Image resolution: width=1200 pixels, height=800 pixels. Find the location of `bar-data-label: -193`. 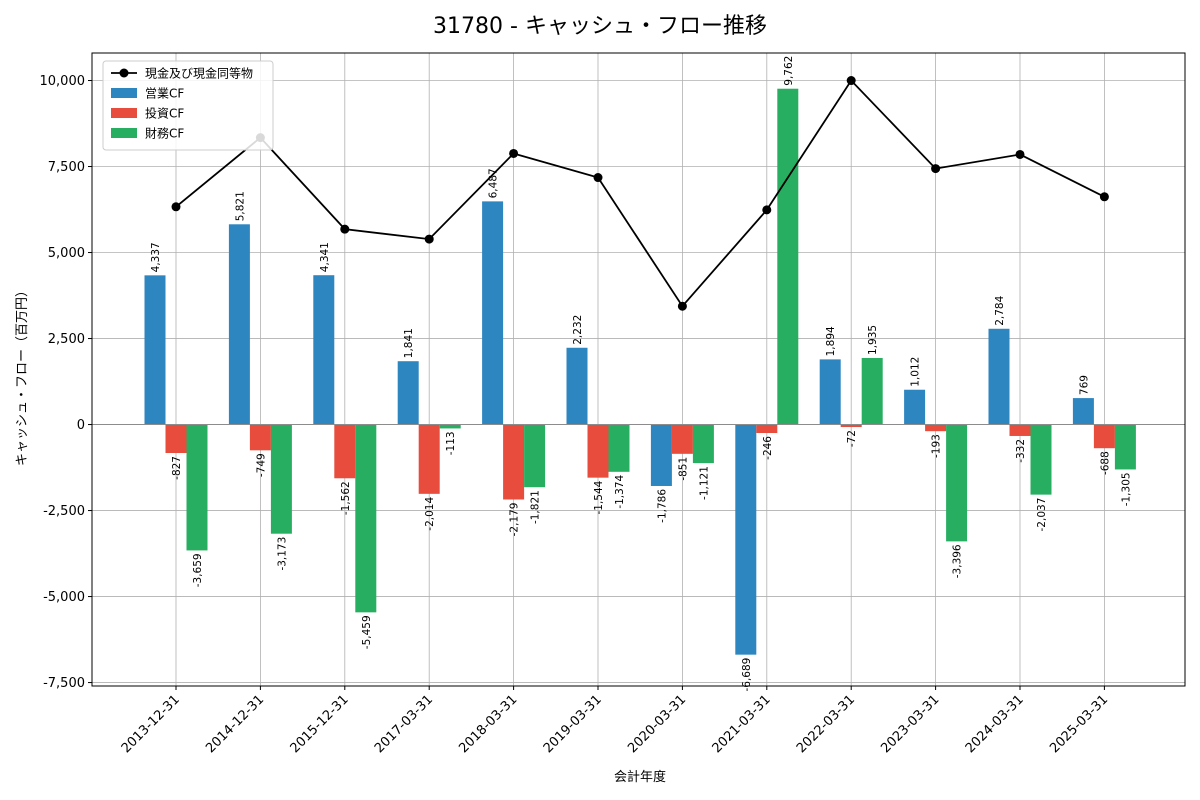

bar-data-label: -193 is located at coordinates (937, 446).